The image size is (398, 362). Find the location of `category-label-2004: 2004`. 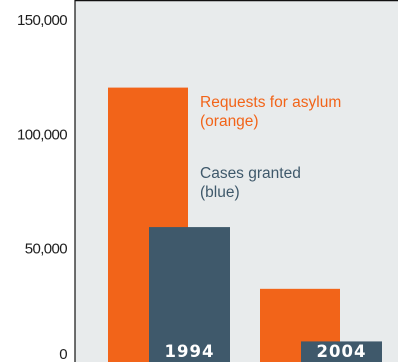

category-label-2004: 2004 is located at coordinates (342, 351).